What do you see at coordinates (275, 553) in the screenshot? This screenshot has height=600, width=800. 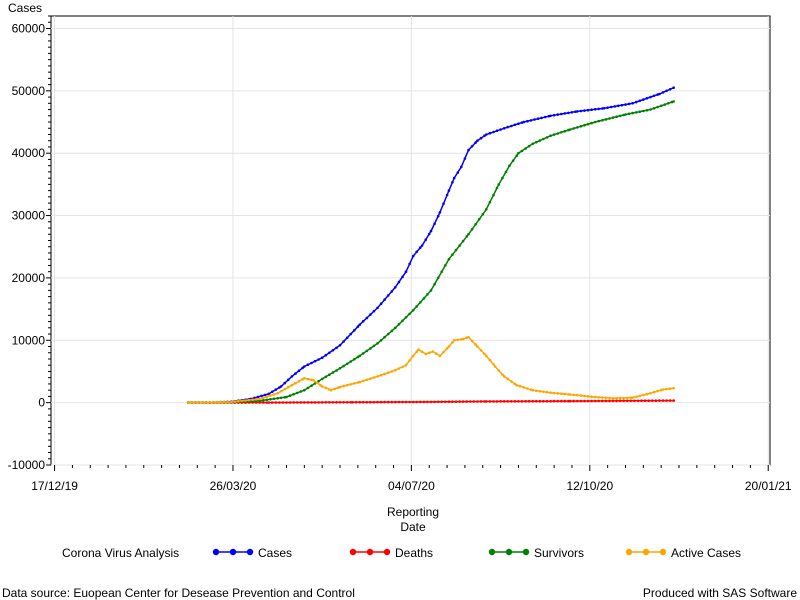 I see `legend-label: Cases` at bounding box center [275, 553].